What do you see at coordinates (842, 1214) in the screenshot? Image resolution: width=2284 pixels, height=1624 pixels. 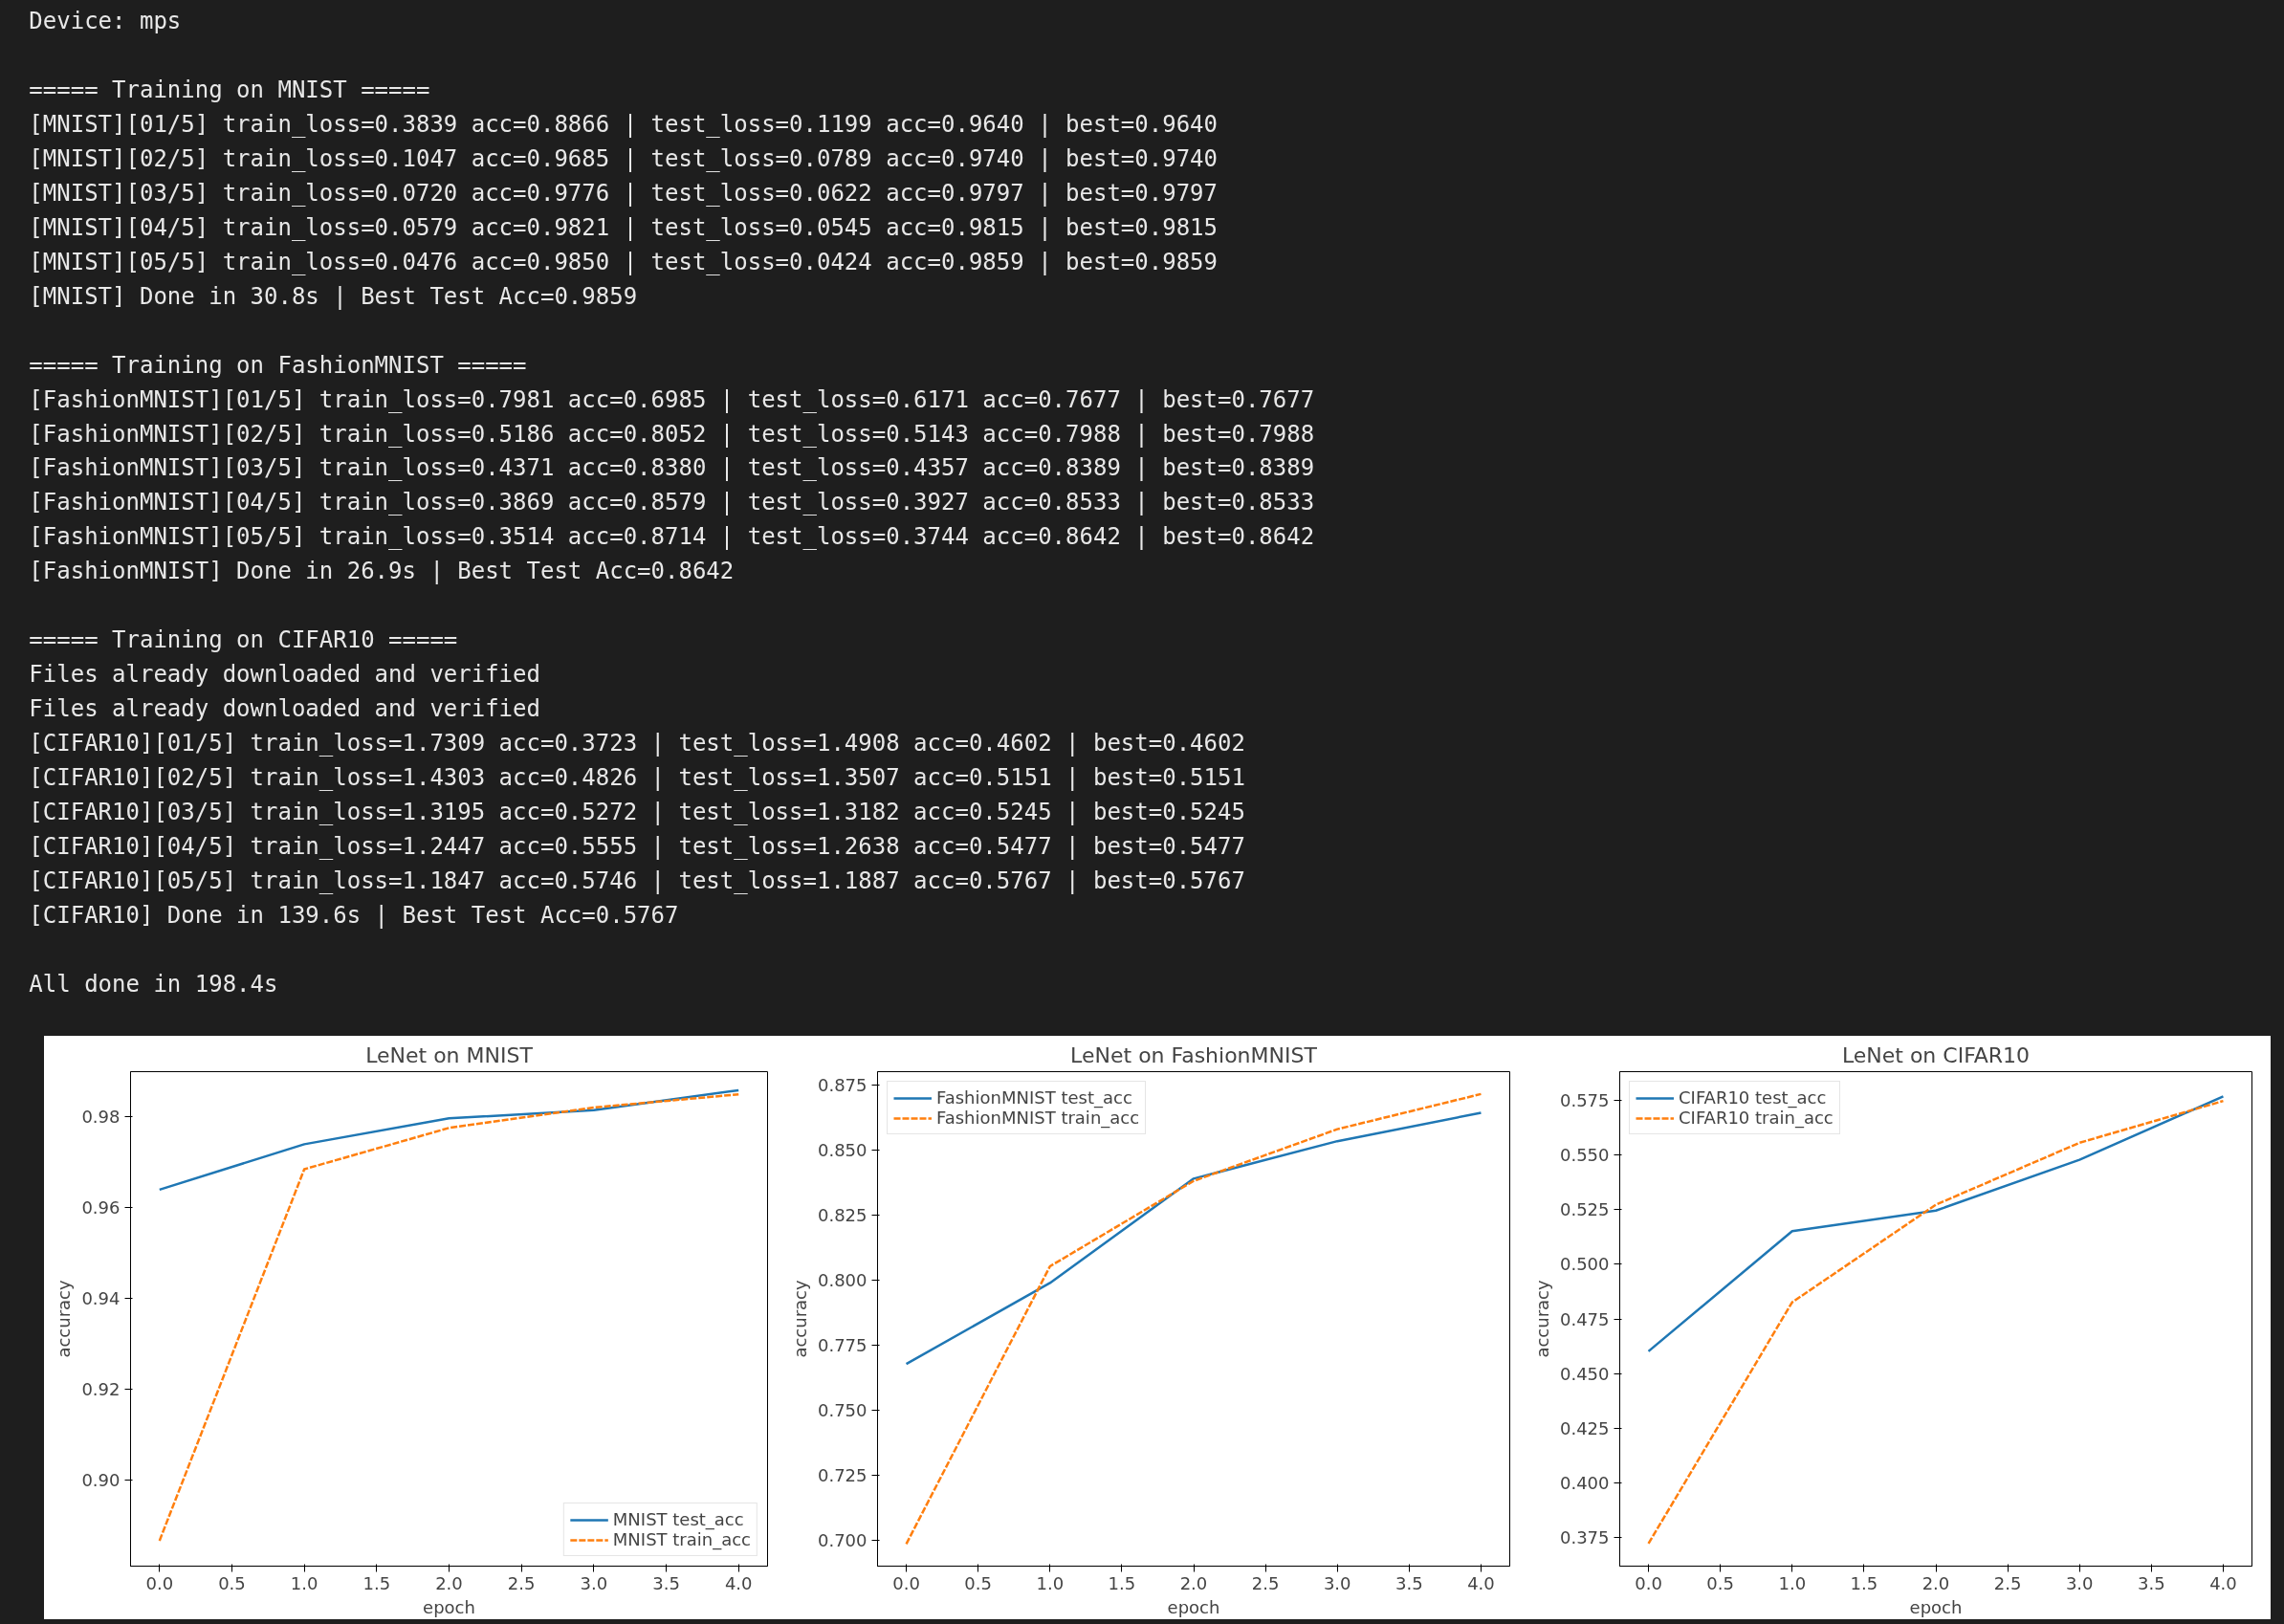 I see `y-tick-label: 0.825` at bounding box center [842, 1214].